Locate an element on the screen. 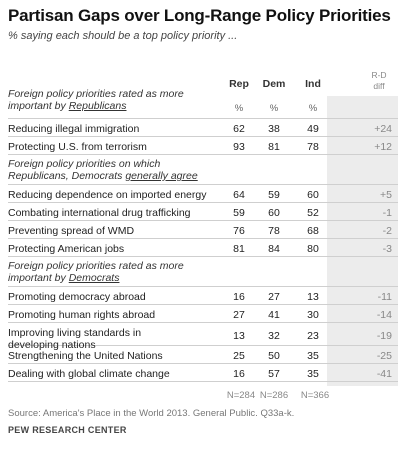  row-label: Protecting American jobs is located at coordinates (66, 249).